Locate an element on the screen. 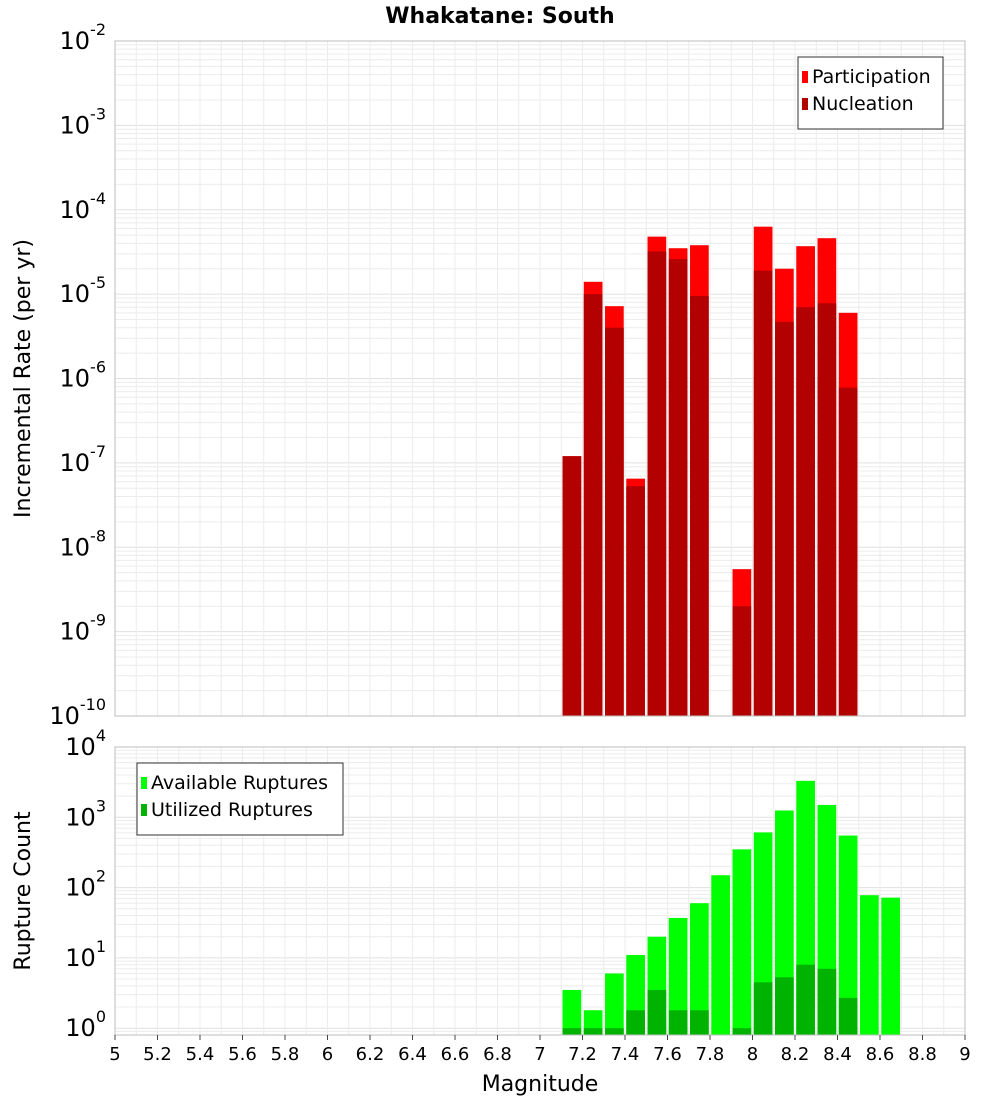 This screenshot has height=1104, width=1000. x-tick-label: 7.4 is located at coordinates (625, 1054).